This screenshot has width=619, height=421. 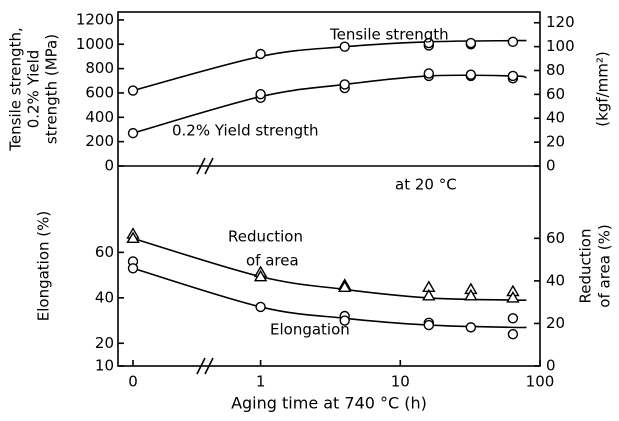 I want to click on y-tick-label: 600, so click(x=99, y=92).